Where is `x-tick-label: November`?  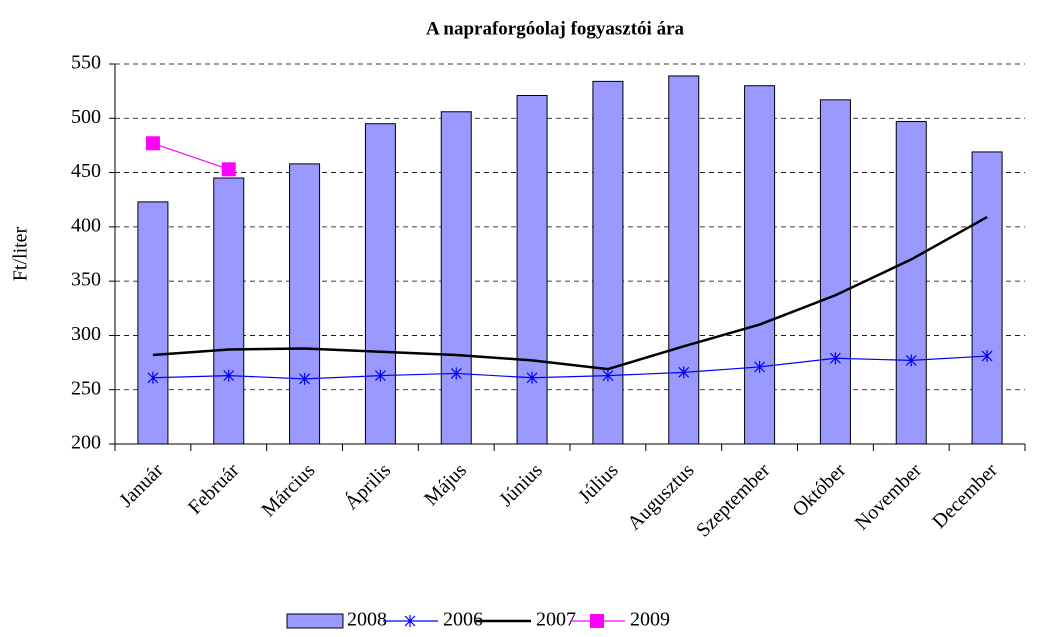
x-tick-label: November is located at coordinates (888, 496).